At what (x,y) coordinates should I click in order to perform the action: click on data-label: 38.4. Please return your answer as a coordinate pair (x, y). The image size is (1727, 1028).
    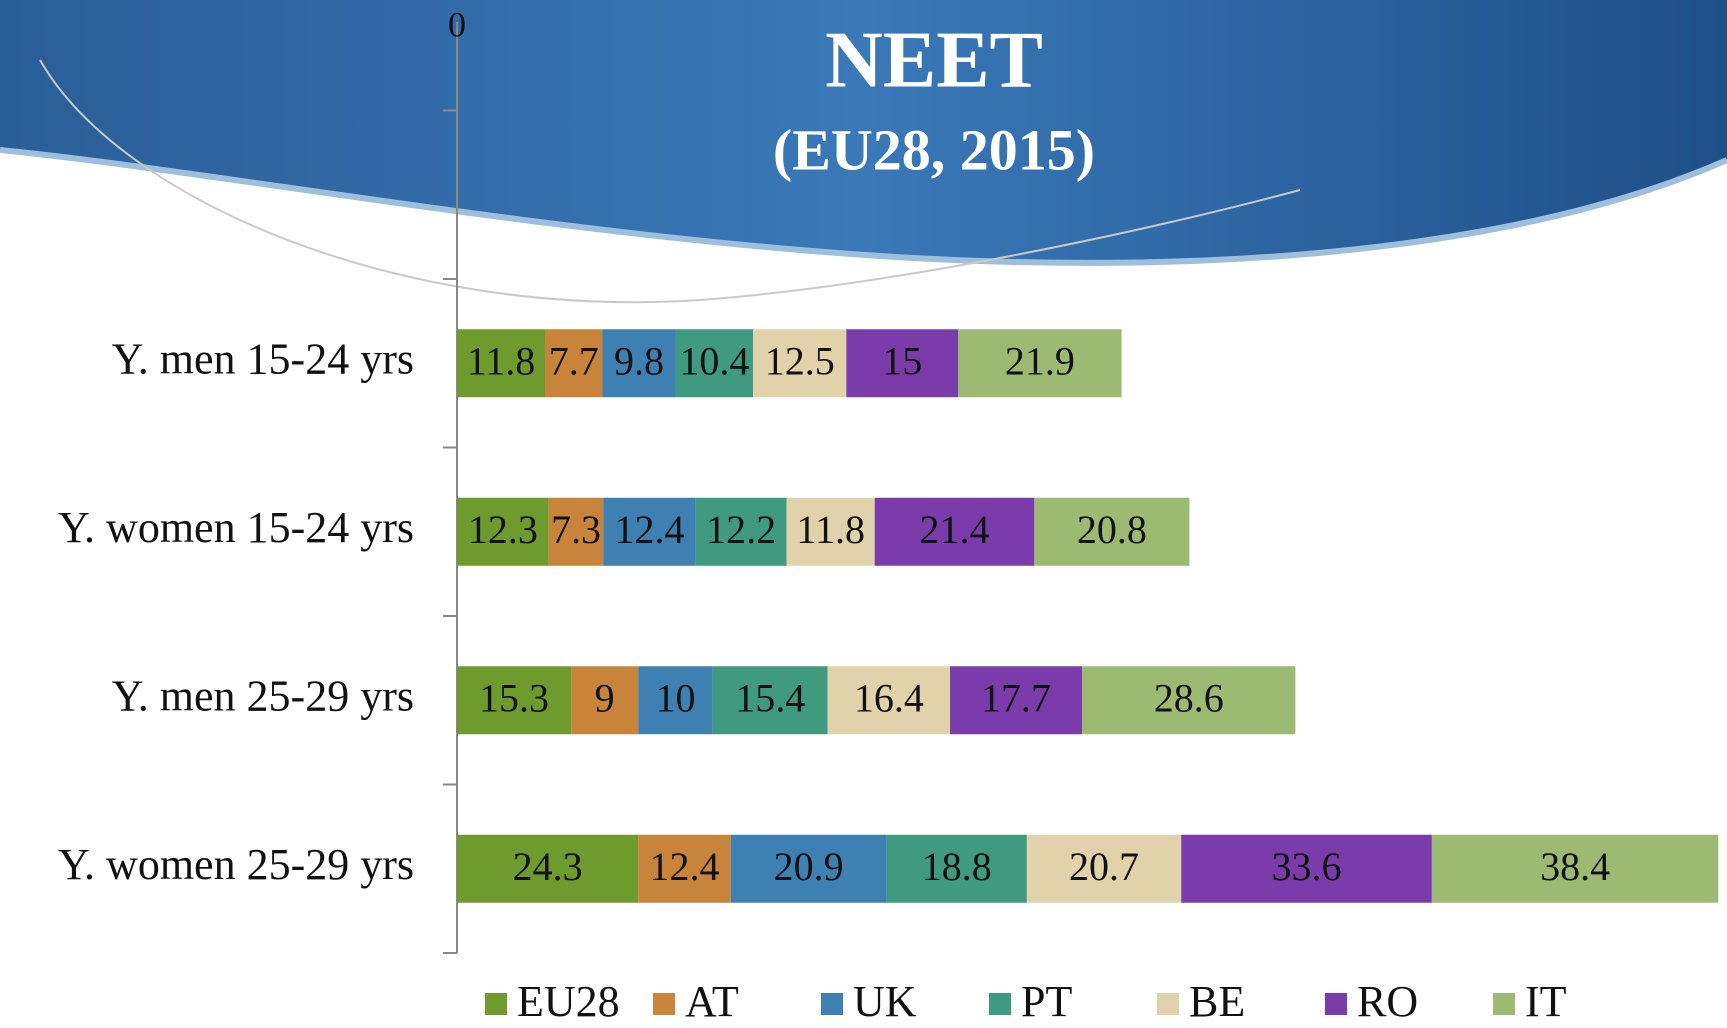
    Looking at the image, I should click on (1575, 866).